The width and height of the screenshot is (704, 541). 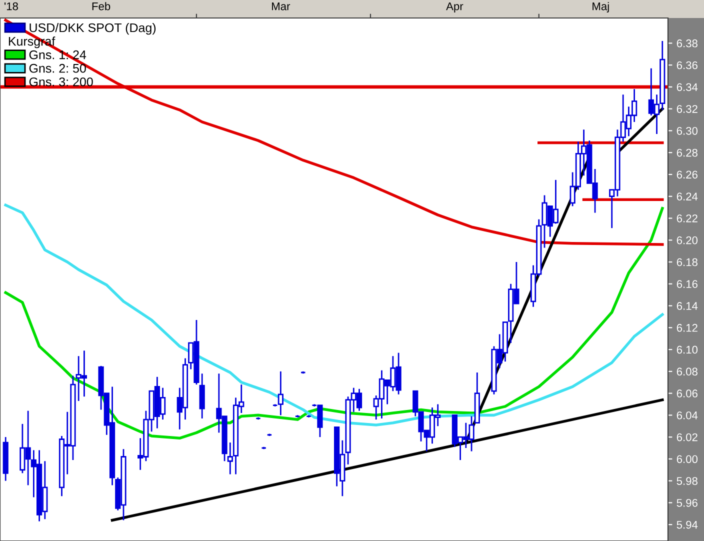 What do you see at coordinates (687, 415) in the screenshot?
I see `y-tick-label: 6.04` at bounding box center [687, 415].